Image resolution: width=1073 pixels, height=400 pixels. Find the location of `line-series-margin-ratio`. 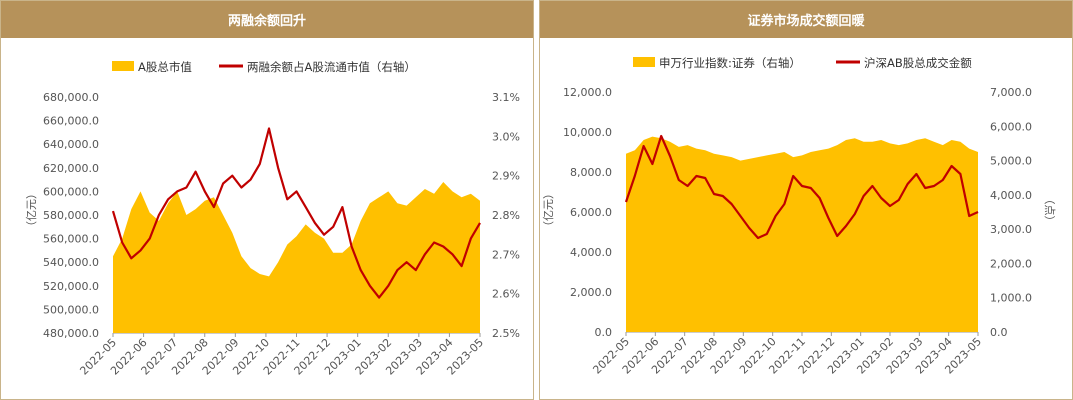

line-series-margin-ratio is located at coordinates (296, 213).